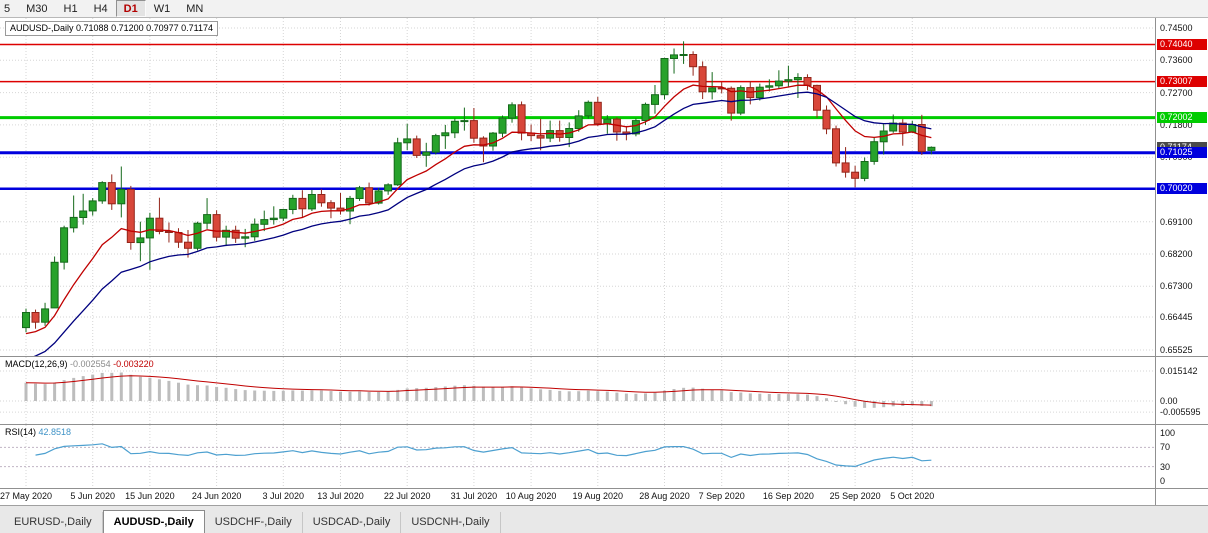 This screenshot has width=1208, height=533. Describe the element at coordinates (912, 496) in the screenshot. I see `time-axis-label: 5 Oct 2020` at that location.